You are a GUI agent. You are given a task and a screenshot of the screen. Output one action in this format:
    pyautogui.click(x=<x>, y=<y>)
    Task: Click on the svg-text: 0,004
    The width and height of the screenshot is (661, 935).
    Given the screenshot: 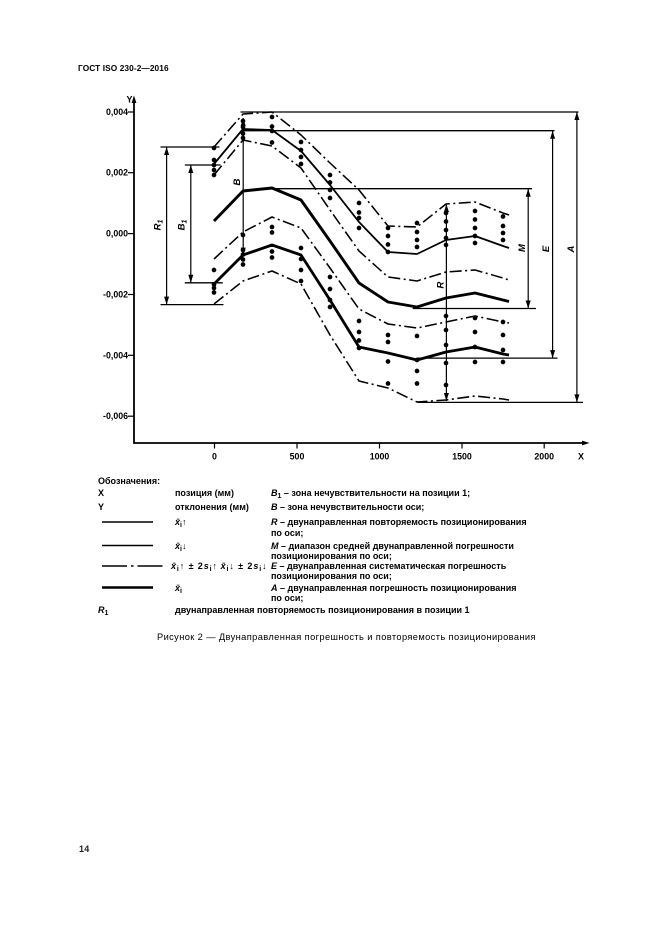 What is the action you would take?
    pyautogui.click(x=117, y=112)
    